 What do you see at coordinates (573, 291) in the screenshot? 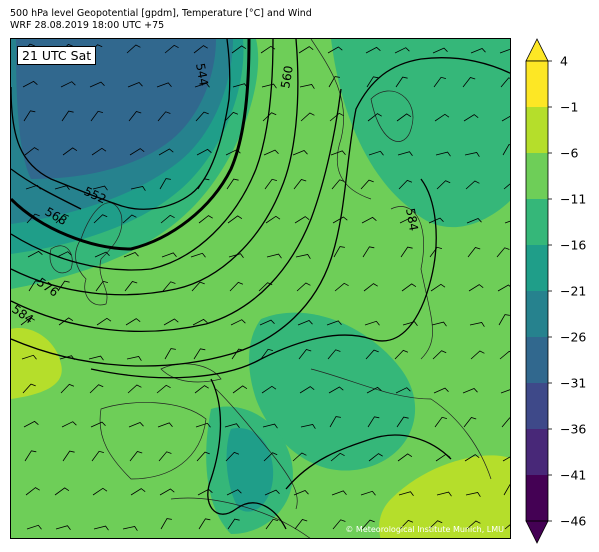
I see `colorbar-tick-label: −21` at bounding box center [573, 291].